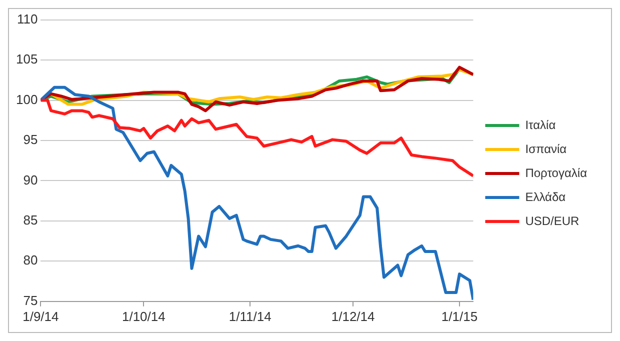 The width and height of the screenshot is (620, 341). Describe the element at coordinates (27, 99) in the screenshot. I see `y-tick-label: 100` at that location.